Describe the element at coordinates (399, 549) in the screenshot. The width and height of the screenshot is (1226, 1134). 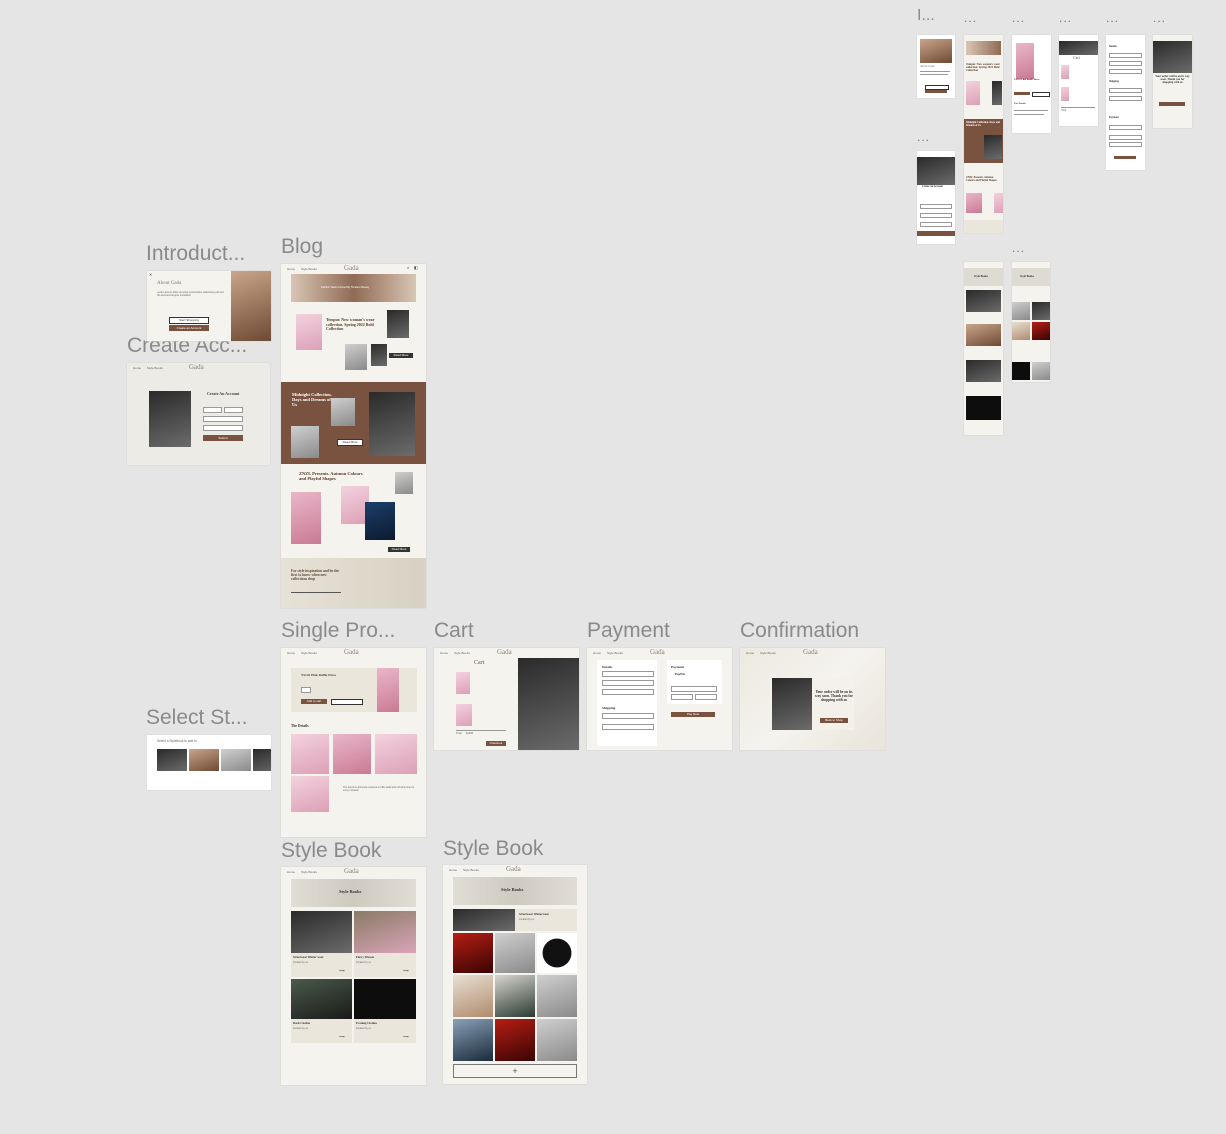
I see `post3-read-more-button: Read More` at that location.